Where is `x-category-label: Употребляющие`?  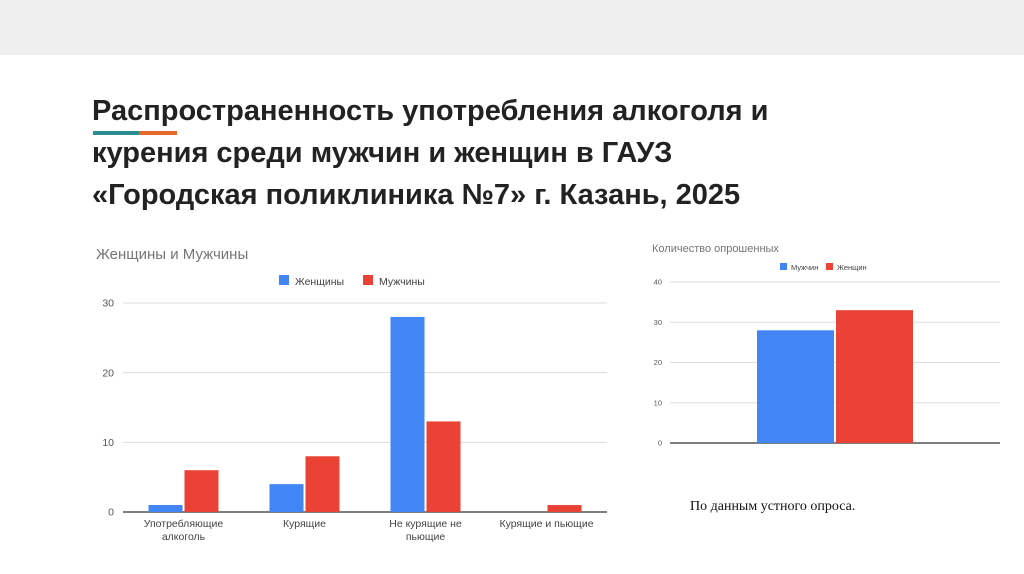
x-category-label: Употребляющие is located at coordinates (184, 524).